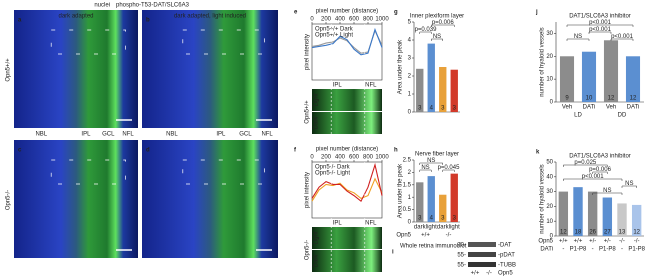  What do you see at coordinates (296, 13) in the screenshot?
I see `panel-letter: e` at bounding box center [296, 13].